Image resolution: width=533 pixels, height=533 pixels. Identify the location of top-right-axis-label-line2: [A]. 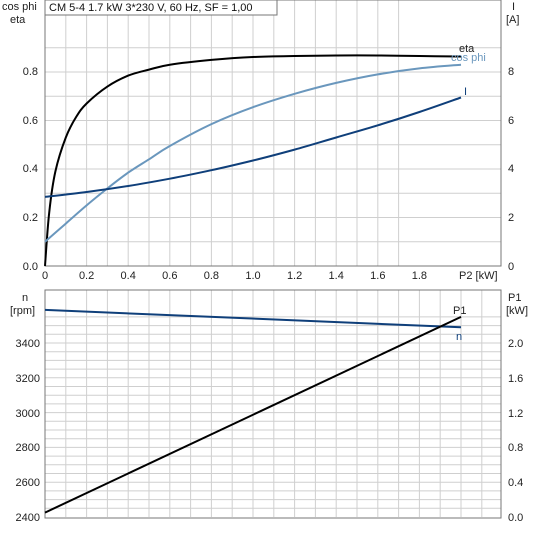
(512, 20).